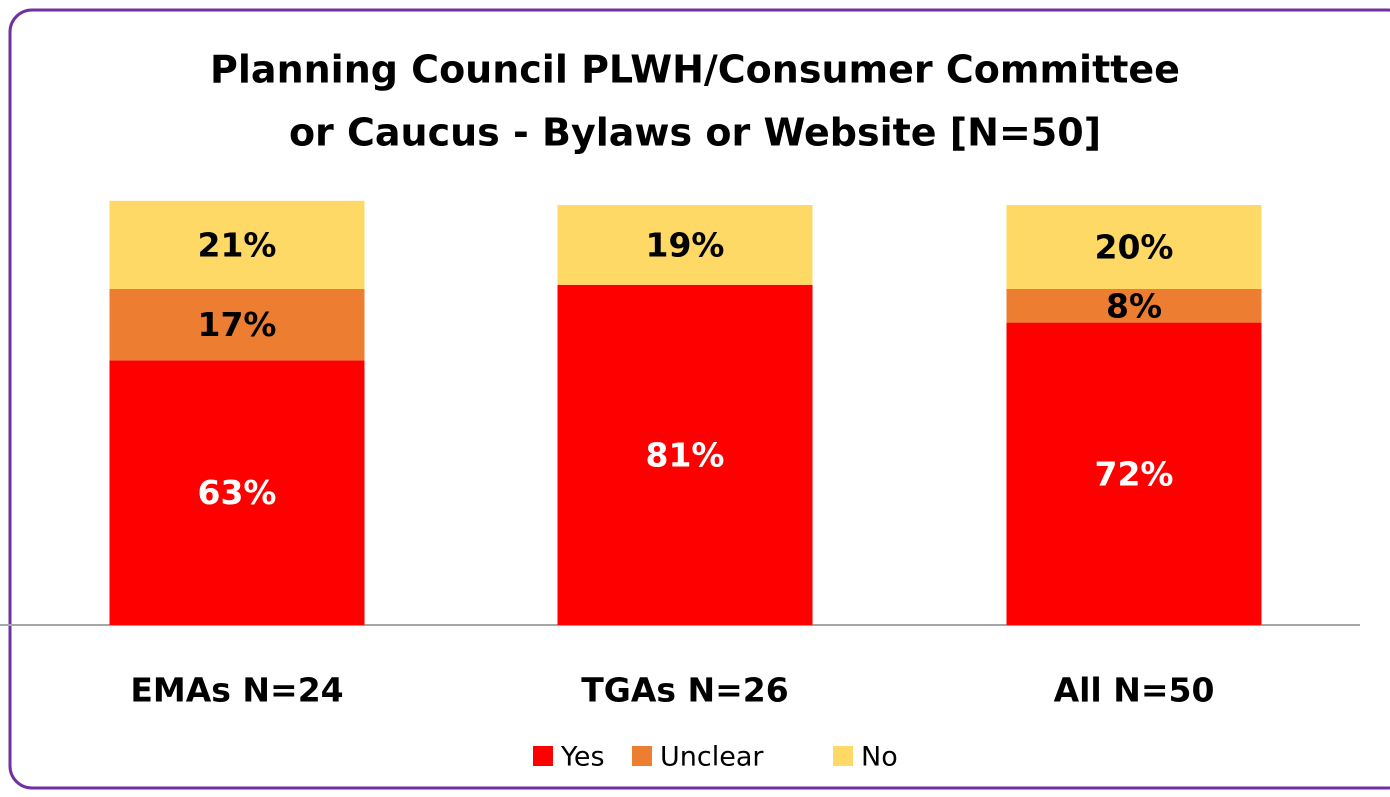 Image resolution: width=1390 pixels, height=797 pixels. I want to click on data-label: 20%, so click(1134, 247).